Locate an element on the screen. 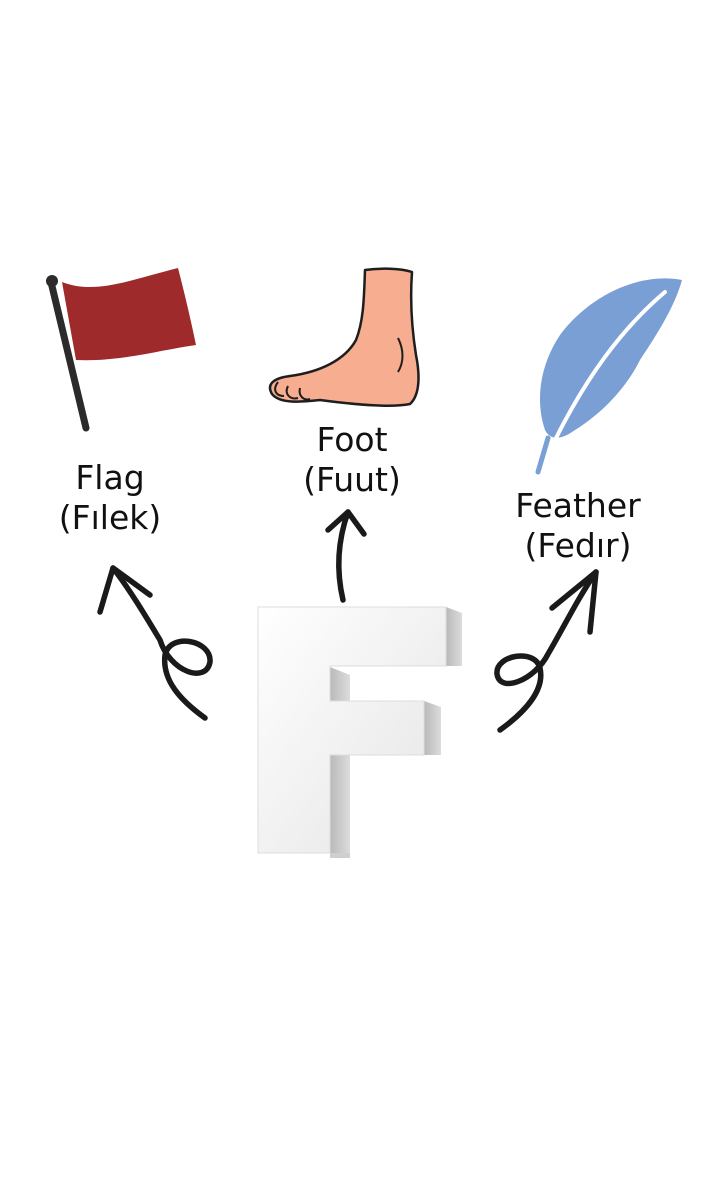 The width and height of the screenshot is (709, 1181). label-feather: Feather (Fedır) is located at coordinates (578, 526).